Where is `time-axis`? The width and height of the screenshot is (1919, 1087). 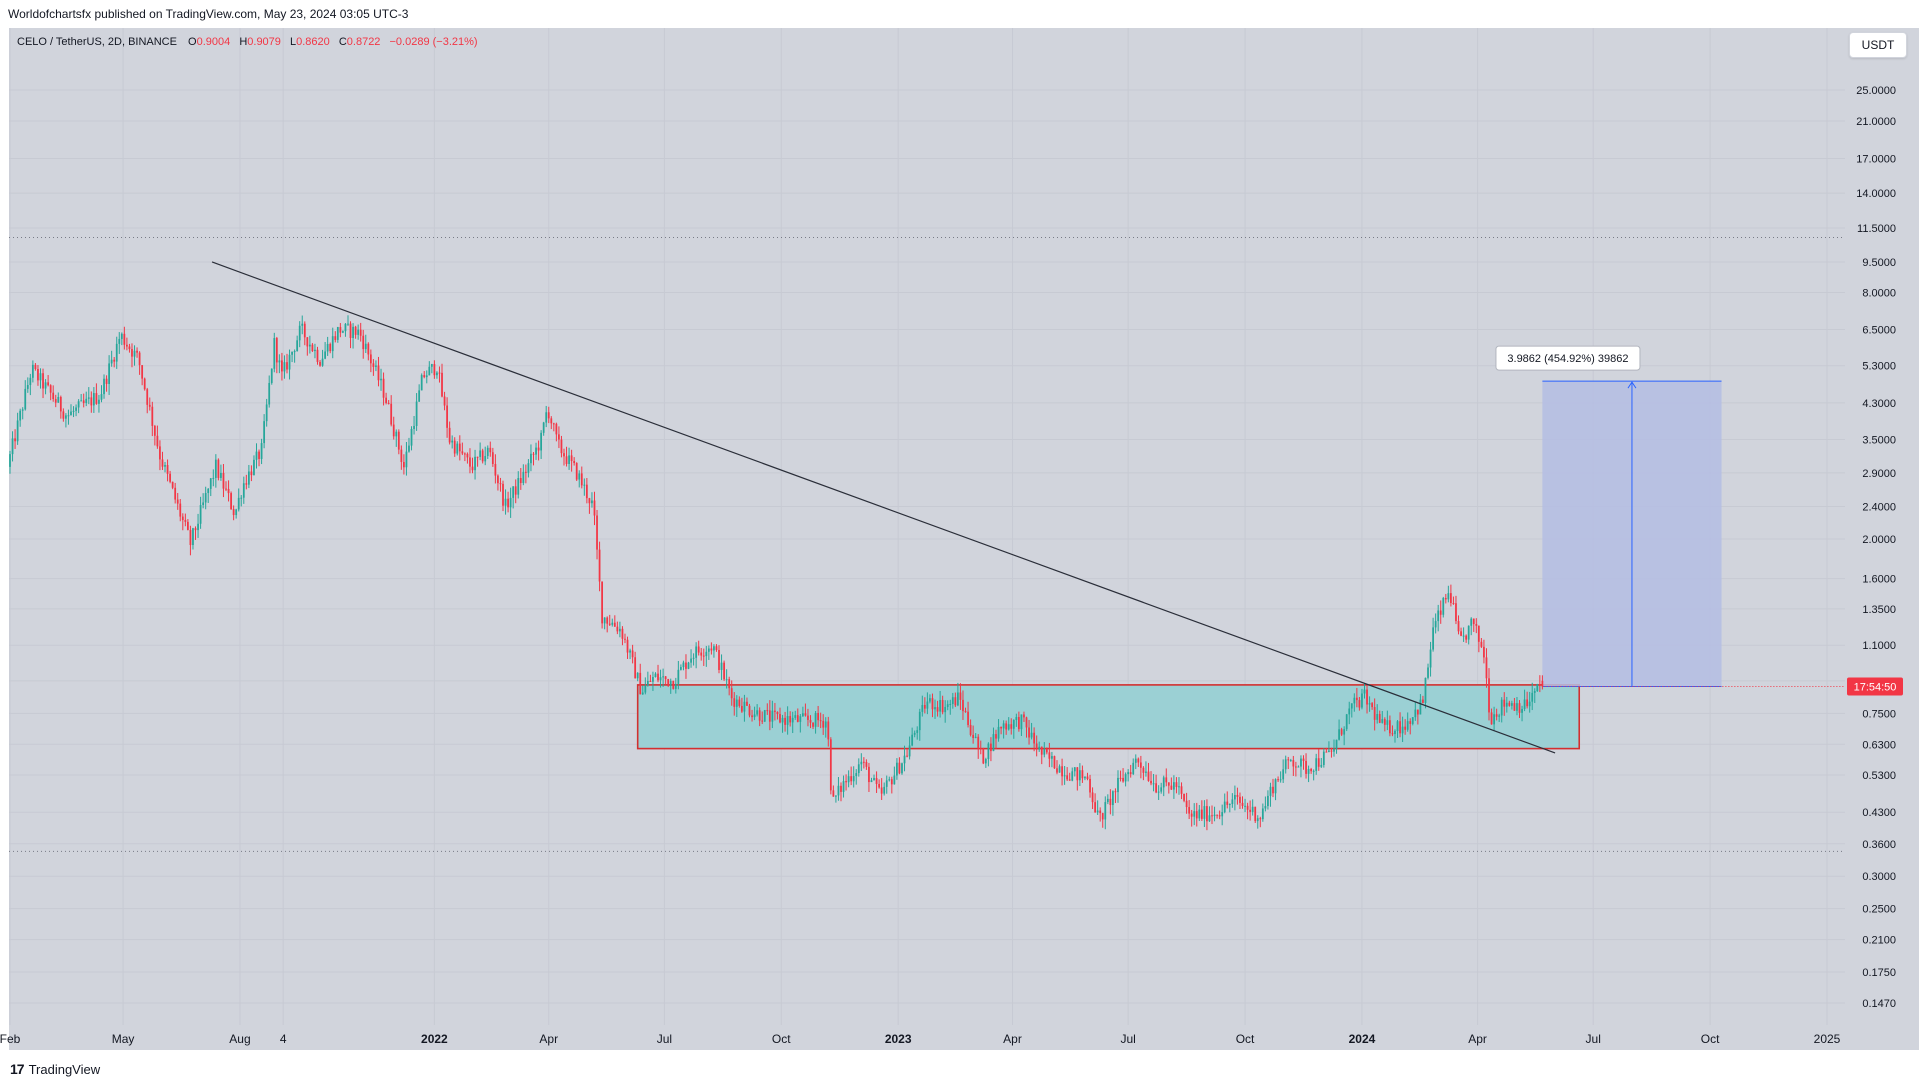
time-axis is located at coordinates (964, 1037).